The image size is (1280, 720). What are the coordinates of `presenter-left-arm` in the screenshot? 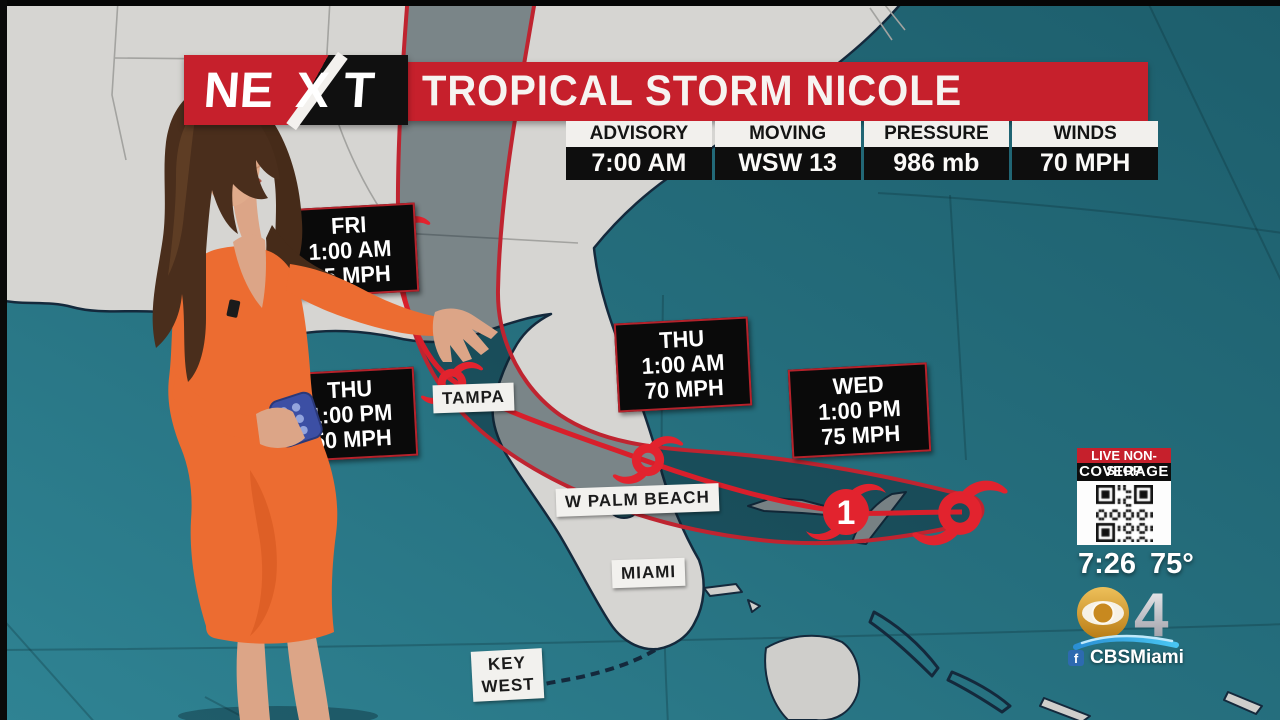 It's located at (217, 407).